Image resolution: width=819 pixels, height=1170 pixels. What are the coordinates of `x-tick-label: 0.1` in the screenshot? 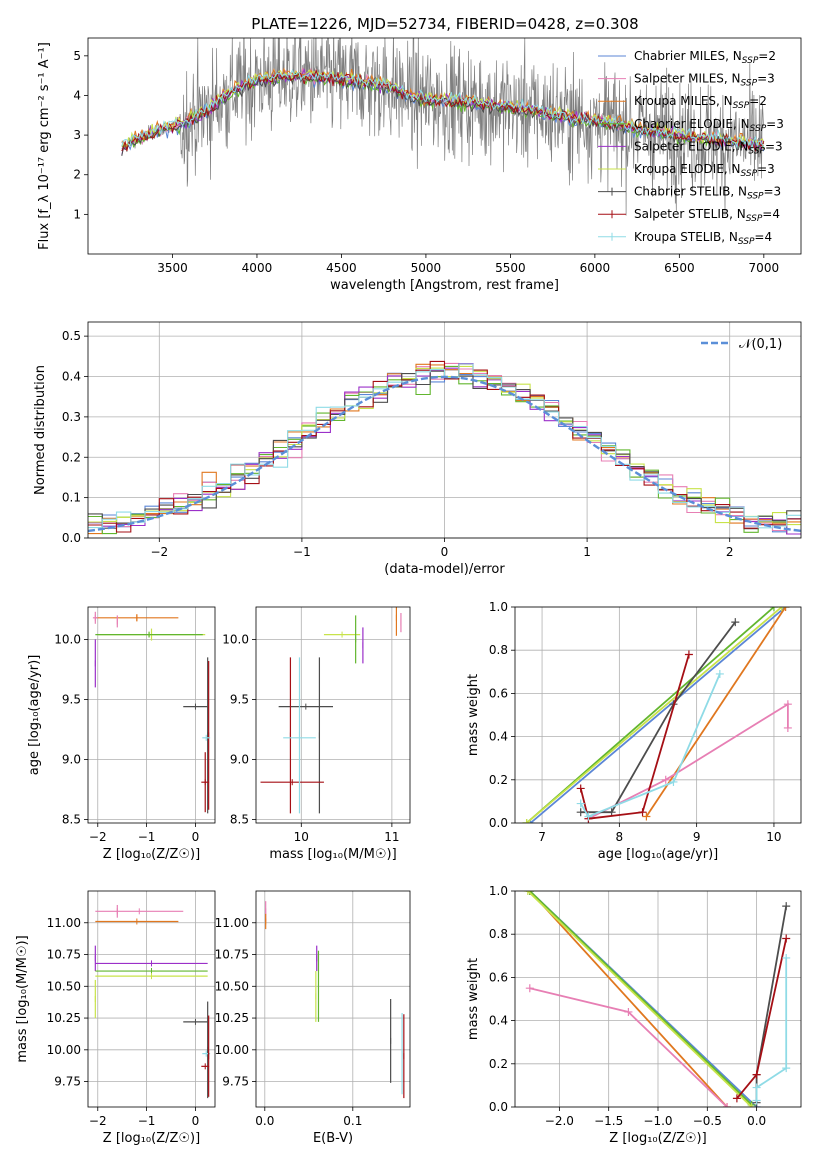 It's located at (352, 1121).